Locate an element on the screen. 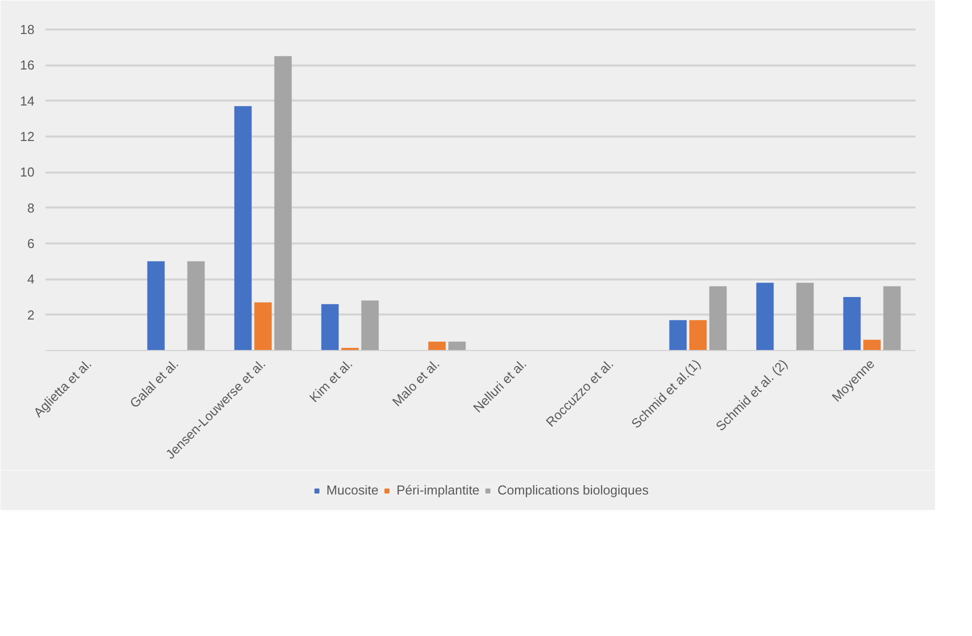 The image size is (972, 636). y-tick-label: 10 is located at coordinates (27, 172).